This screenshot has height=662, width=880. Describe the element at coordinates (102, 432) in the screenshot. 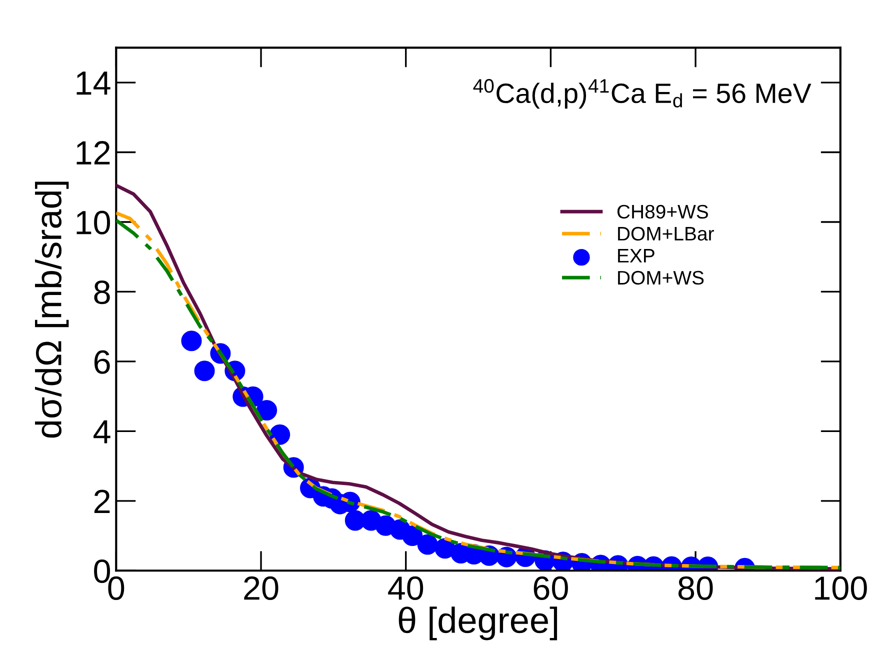

I see `y-tick-label: 4` at that location.